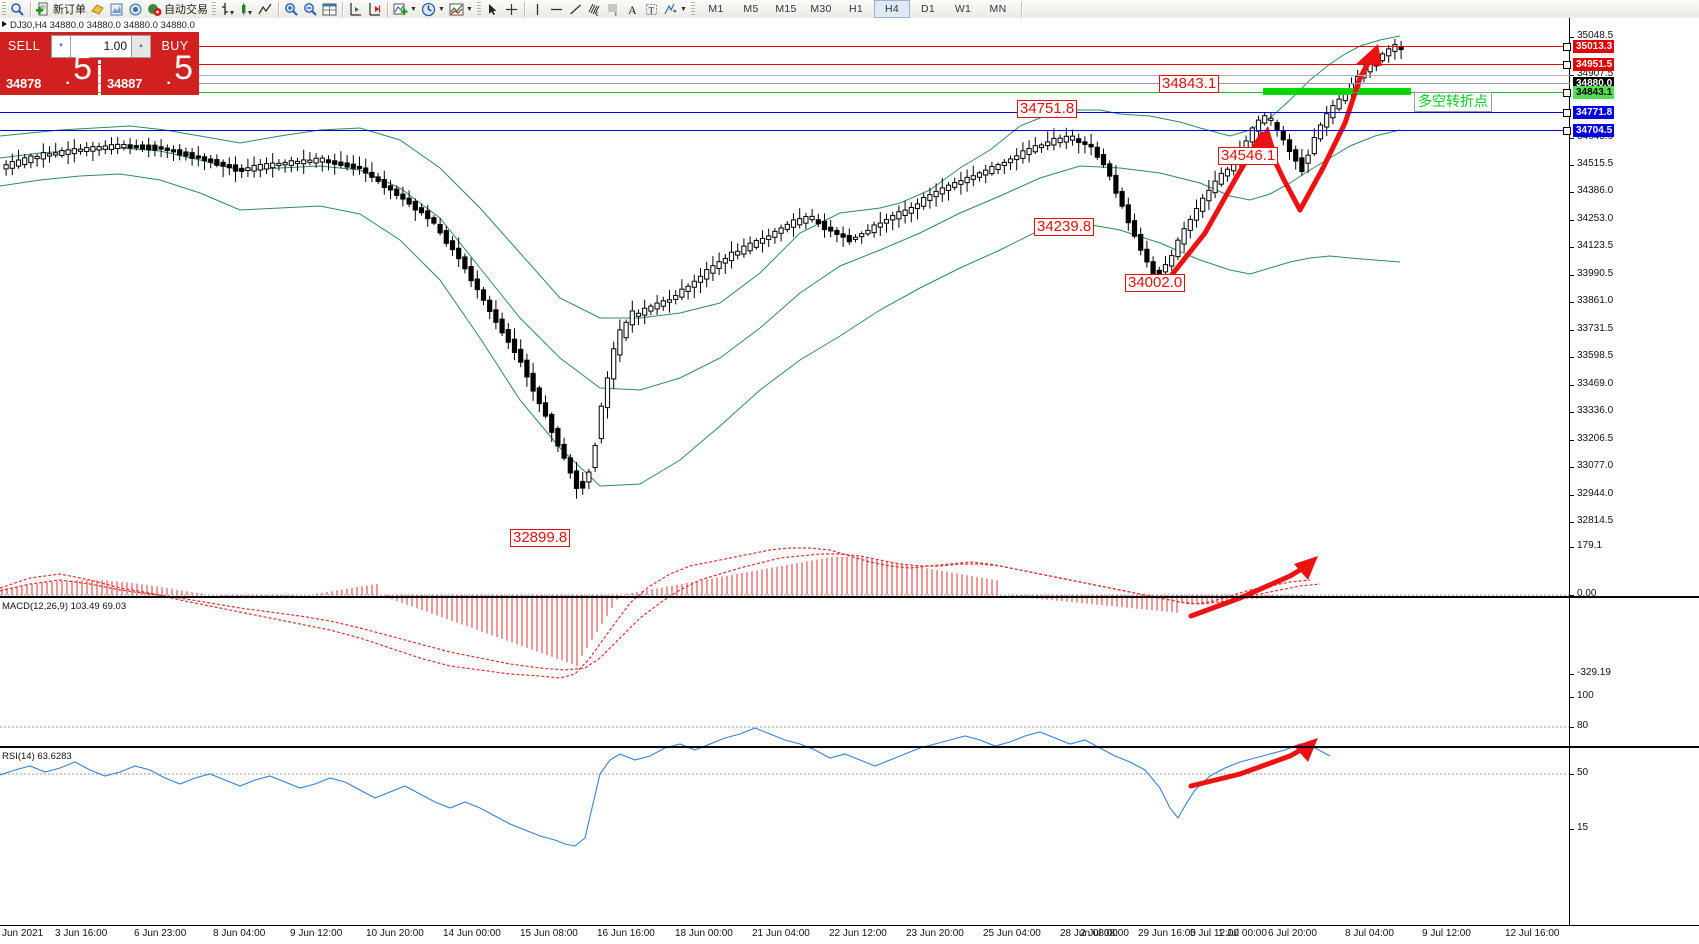 Image resolution: width=1699 pixels, height=944 pixels. Describe the element at coordinates (141, 46) in the screenshot. I see `volume-increment-button: ▲` at that location.